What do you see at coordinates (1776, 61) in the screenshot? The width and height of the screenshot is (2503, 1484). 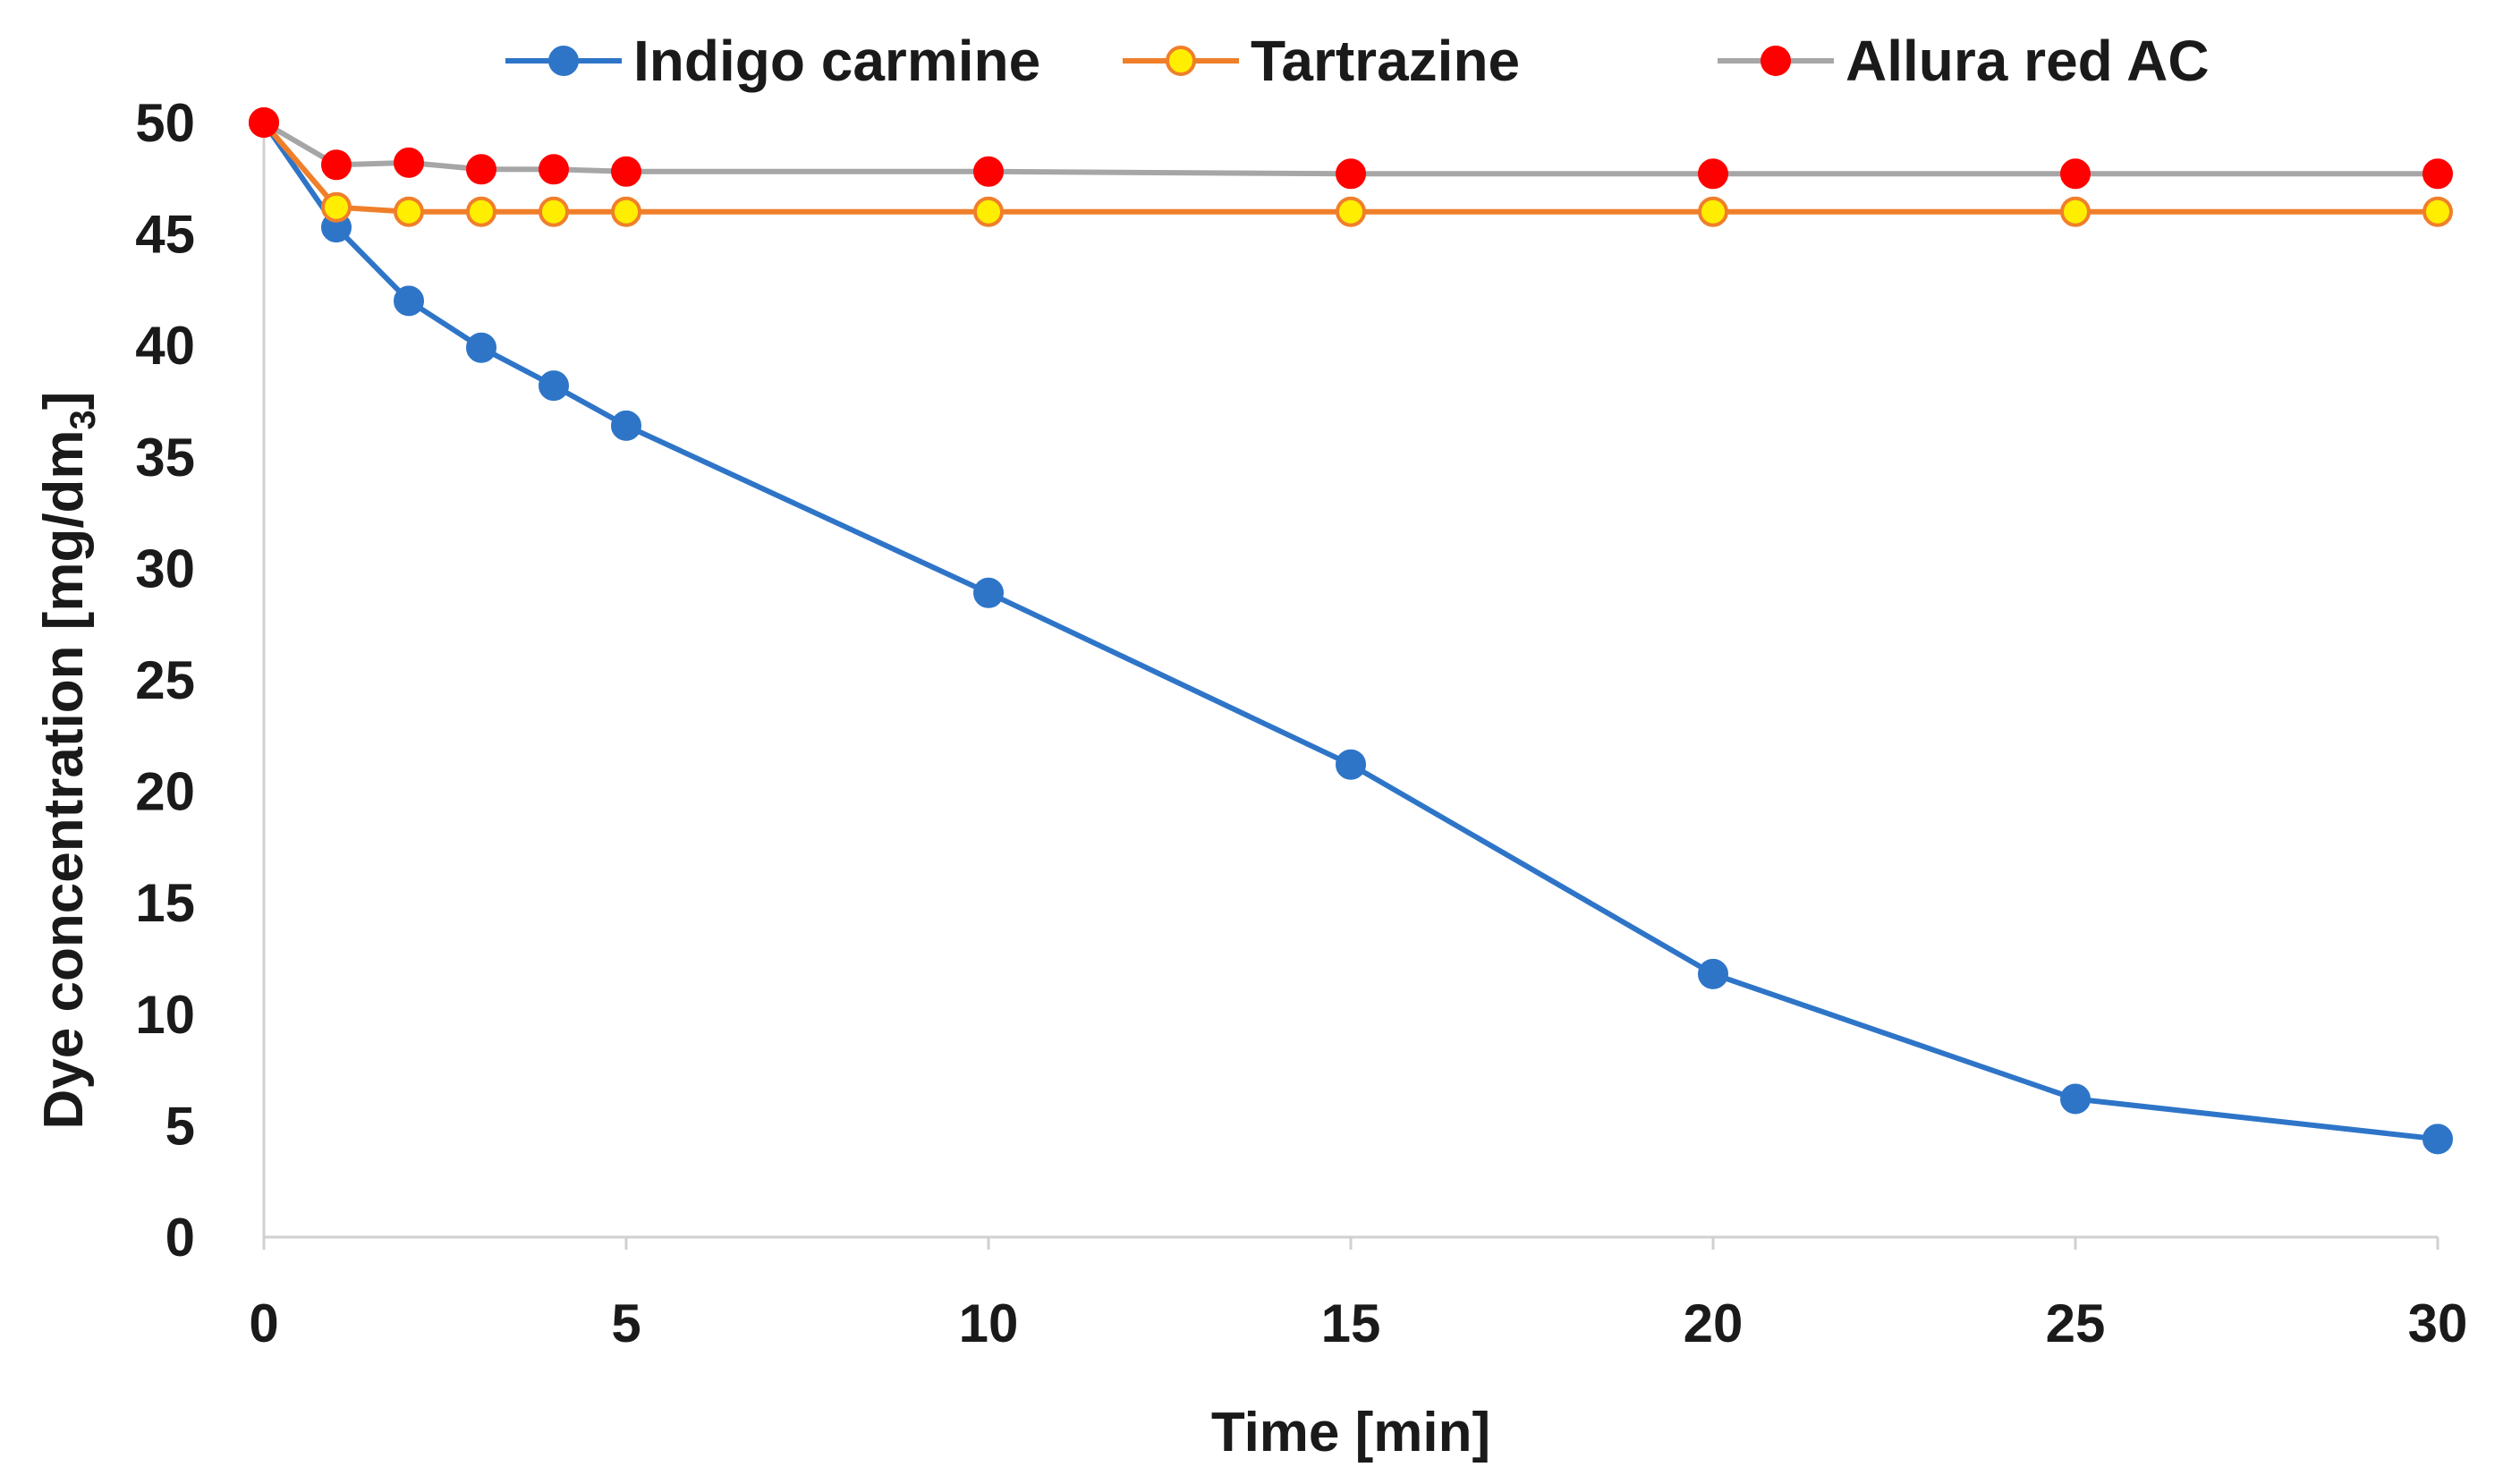 I see `legend-marker-allura-red-ac` at bounding box center [1776, 61].